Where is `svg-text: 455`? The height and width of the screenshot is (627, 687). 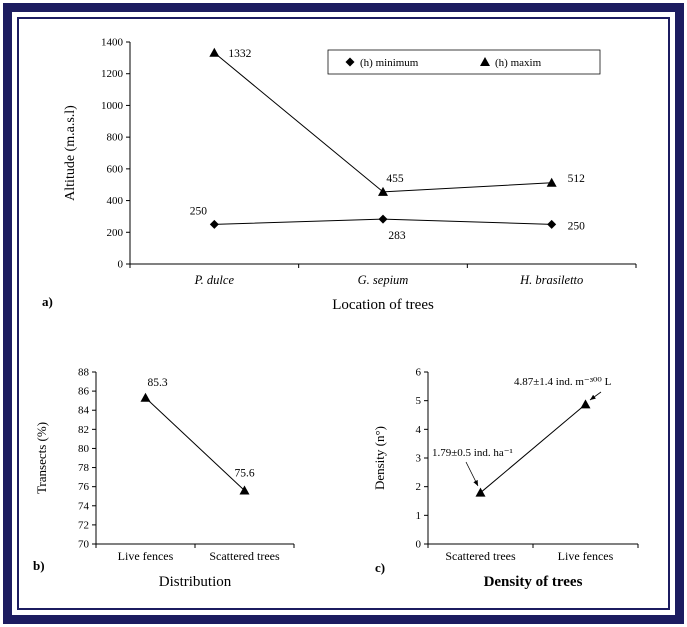 svg-text: 455 is located at coordinates (395, 179).